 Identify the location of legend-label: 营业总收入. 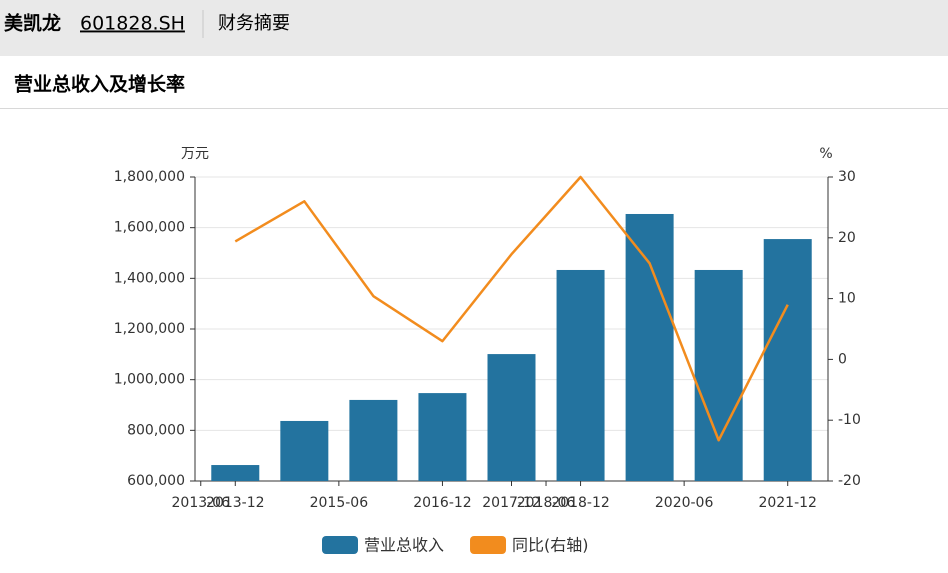
(404, 545).